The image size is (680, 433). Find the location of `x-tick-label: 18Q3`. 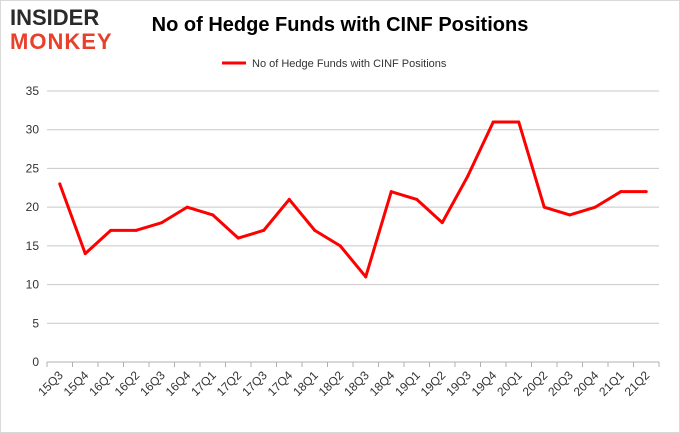

x-tick-label: 18Q3 is located at coordinates (356, 383).